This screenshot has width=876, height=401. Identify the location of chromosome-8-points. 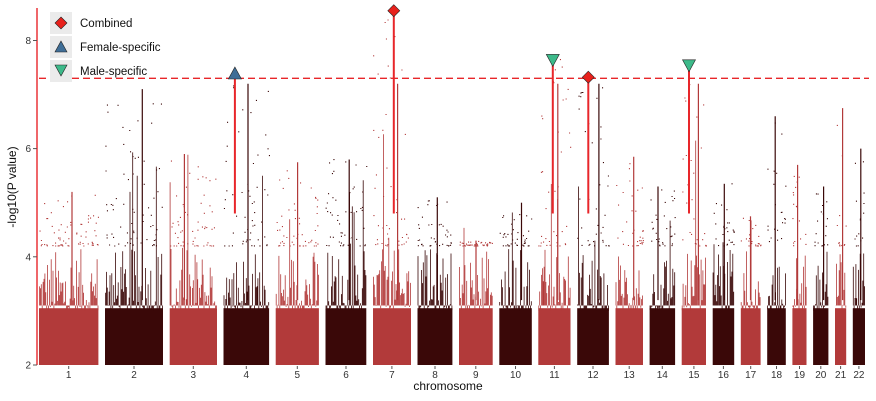
(435, 281).